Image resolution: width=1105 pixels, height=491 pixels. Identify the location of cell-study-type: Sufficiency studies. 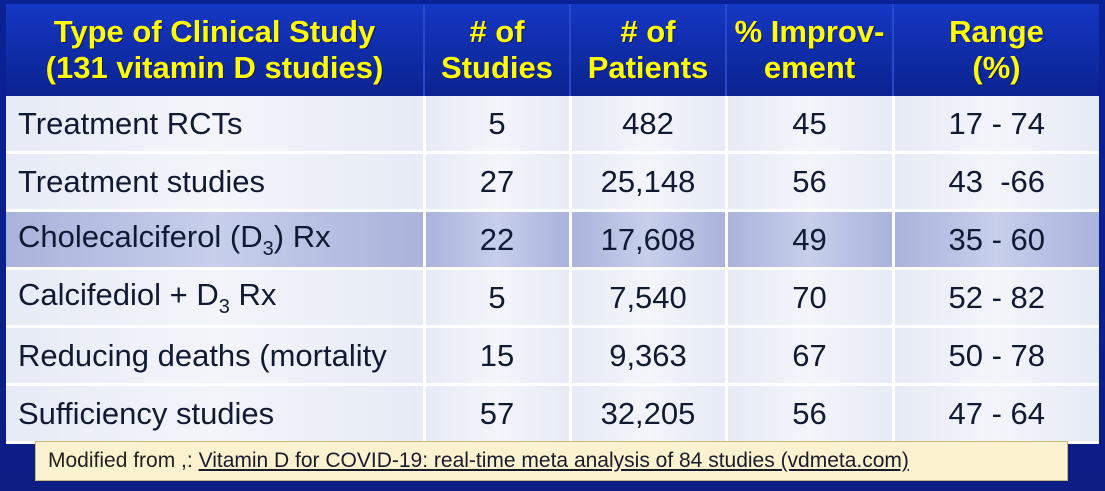
(216, 414).